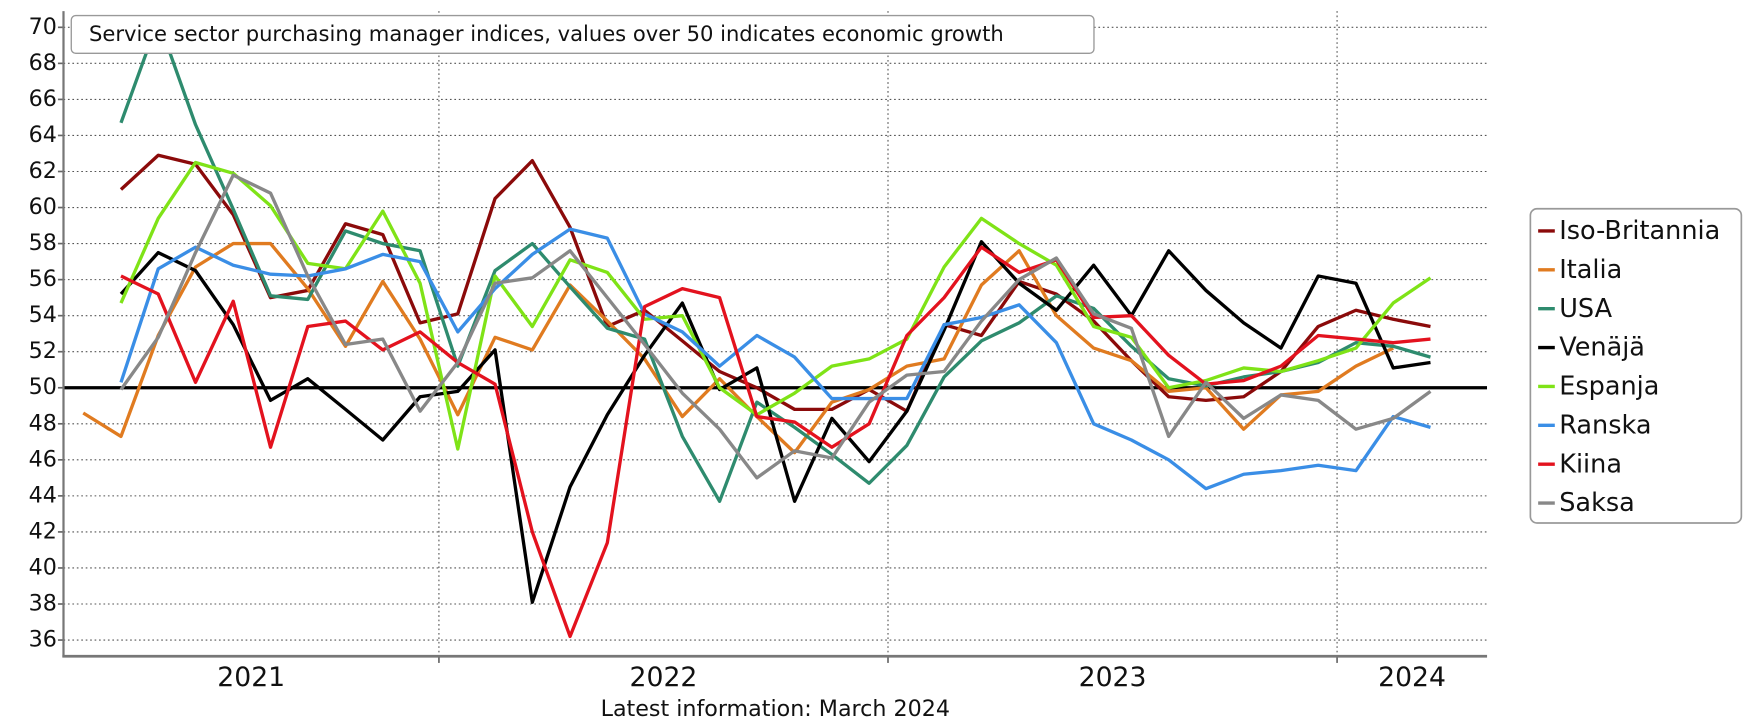 The width and height of the screenshot is (1746, 724). I want to click on y-tick-label: 36, so click(43, 640).